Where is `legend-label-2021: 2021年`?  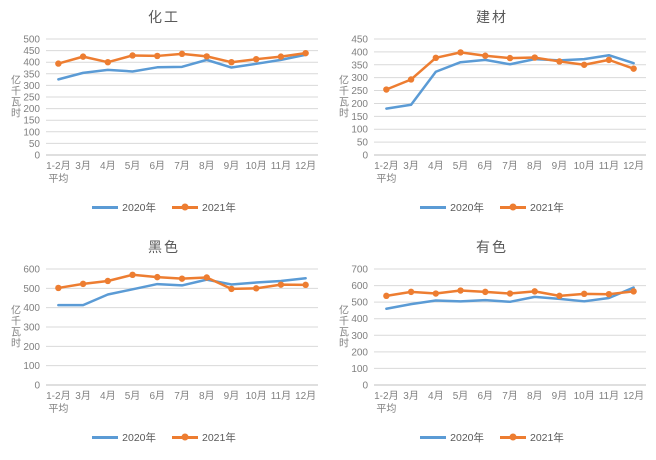 legend-label-2021: 2021年 is located at coordinates (219, 207).